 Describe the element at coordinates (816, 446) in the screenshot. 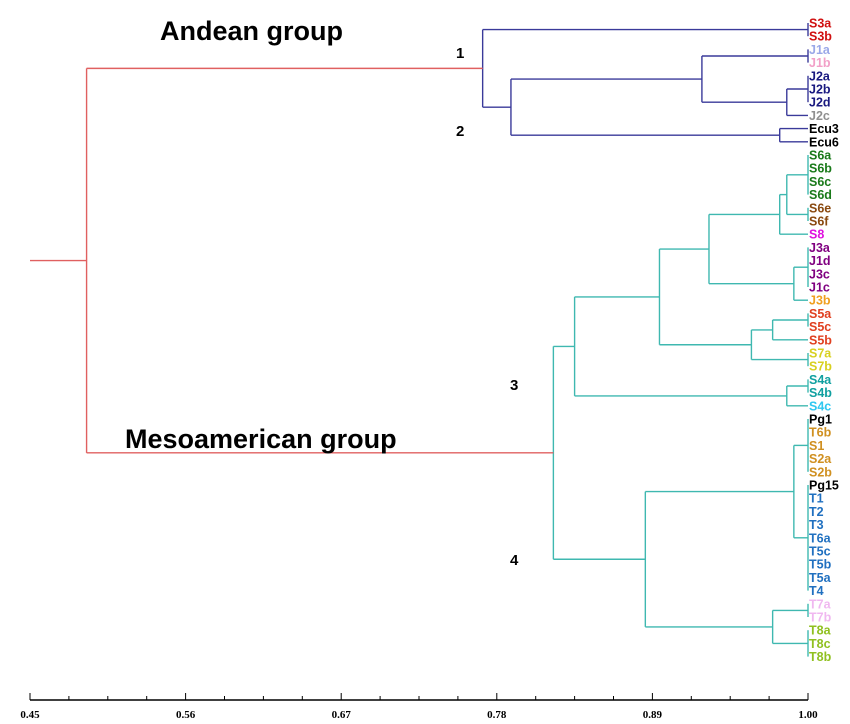

I see `leaf-label: S1` at that location.